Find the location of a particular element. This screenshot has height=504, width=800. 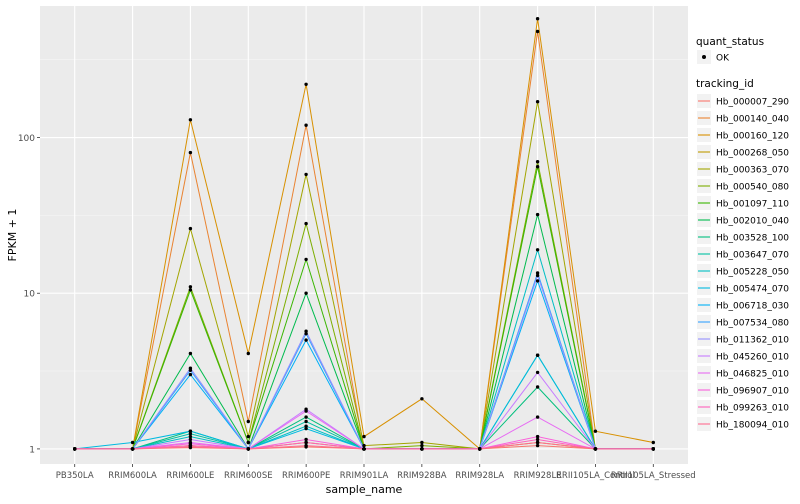

legend-color-title: tracking_id is located at coordinates (725, 84).